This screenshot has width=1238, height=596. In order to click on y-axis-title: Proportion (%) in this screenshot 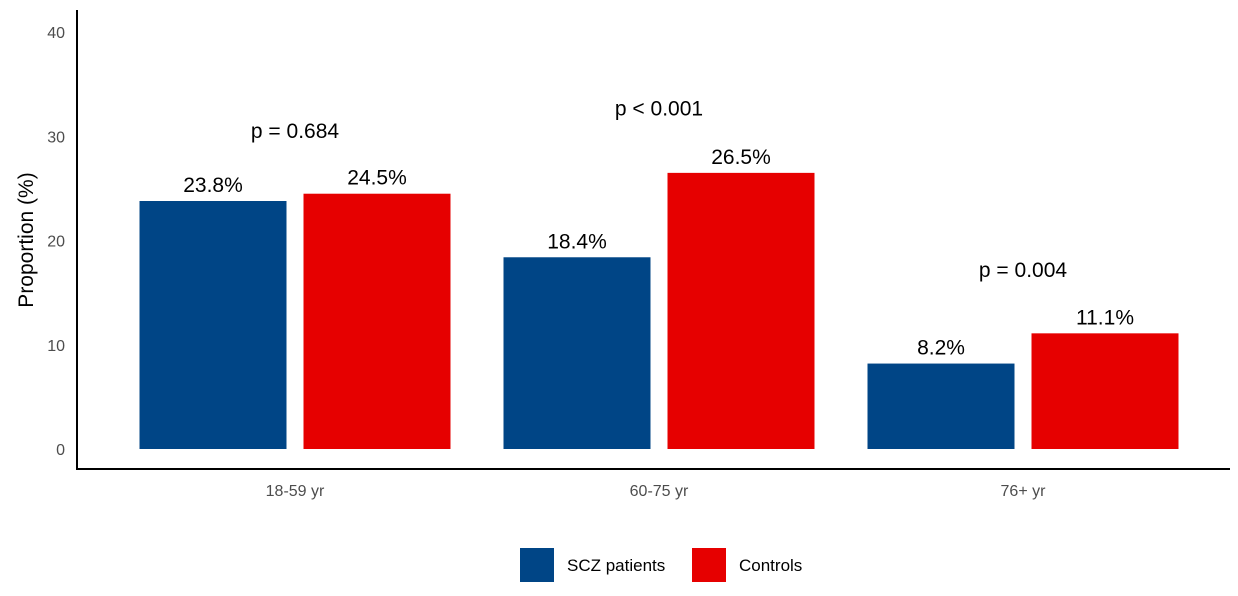, I will do `click(26, 239)`.